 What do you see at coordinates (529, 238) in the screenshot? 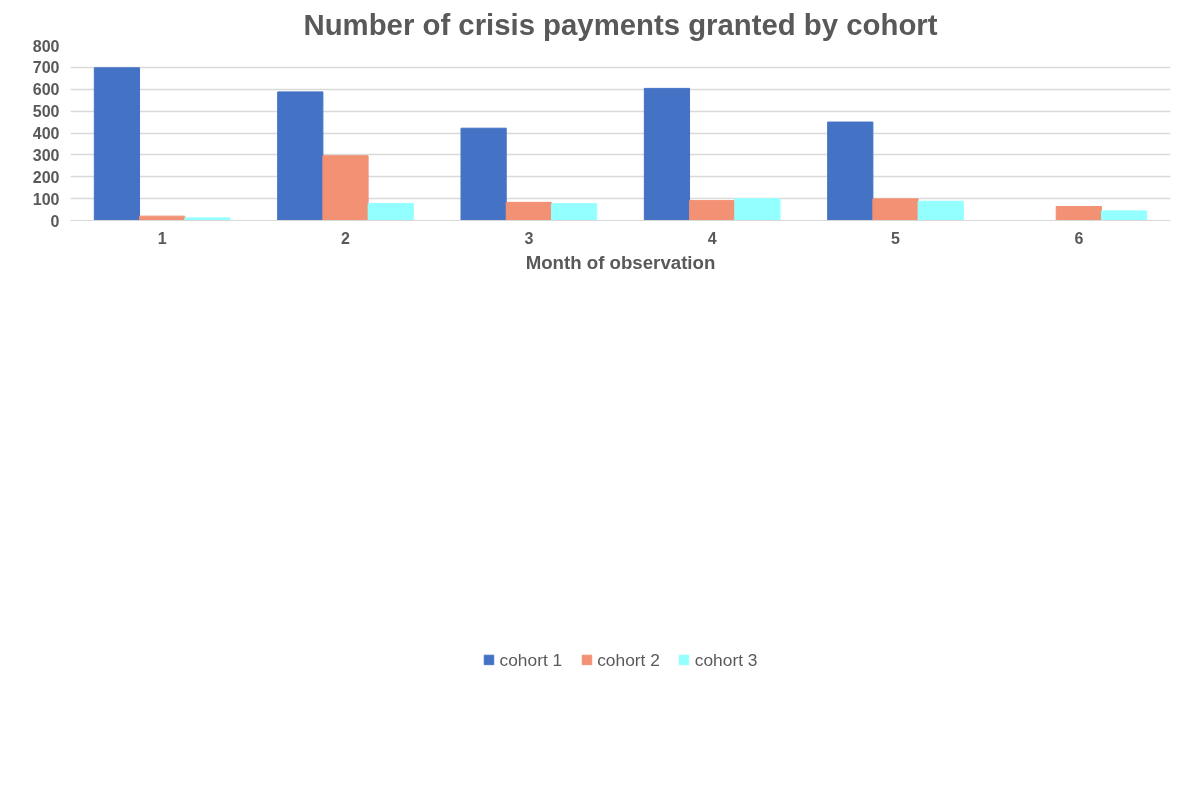
I see `x-tick-label: 3` at bounding box center [529, 238].